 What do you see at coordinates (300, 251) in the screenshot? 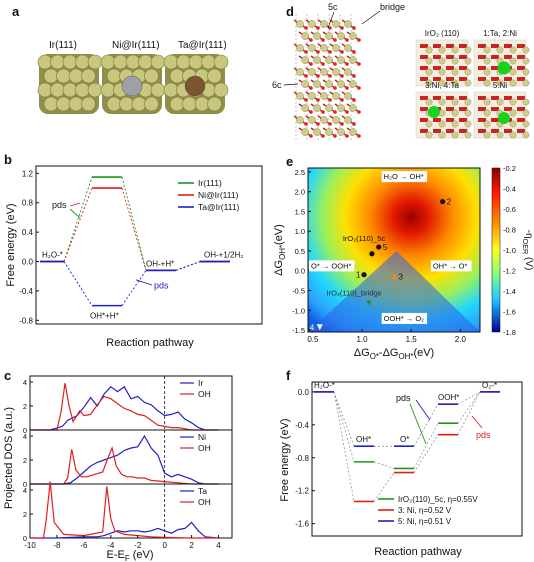
I see `ytick-label: 0.5` at bounding box center [300, 251].